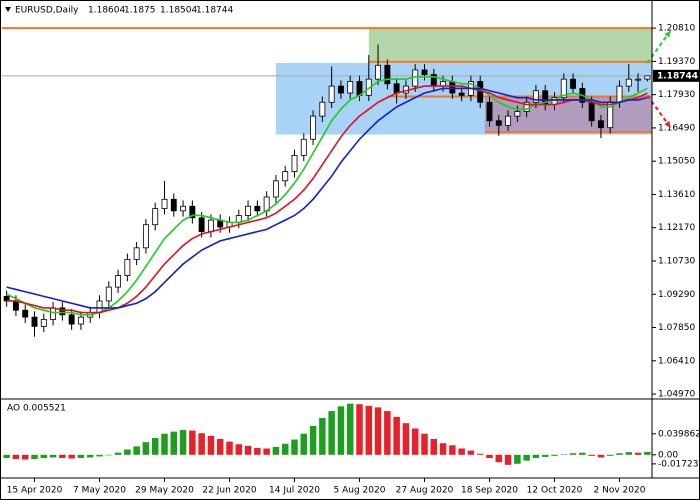 Image resolution: width=700 pixels, height=500 pixels. I want to click on zone, so click(510, 45).